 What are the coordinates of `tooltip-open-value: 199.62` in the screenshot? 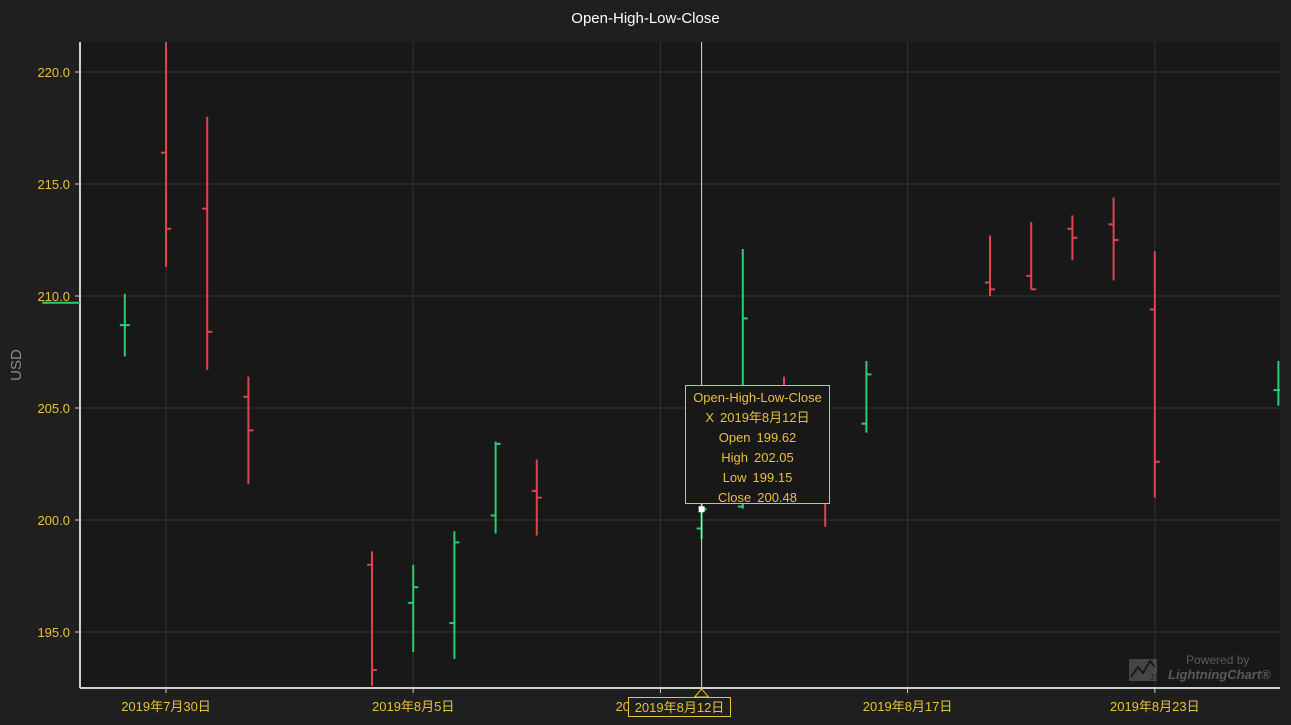 It's located at (776, 437).